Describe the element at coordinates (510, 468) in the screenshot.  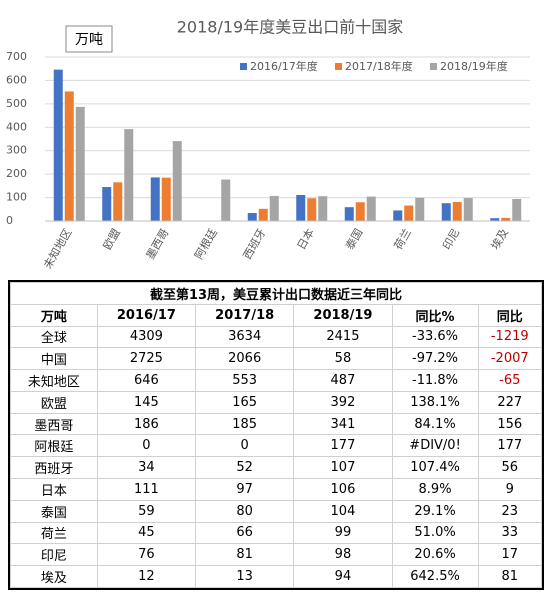
I see `table-cell: 56` at that location.